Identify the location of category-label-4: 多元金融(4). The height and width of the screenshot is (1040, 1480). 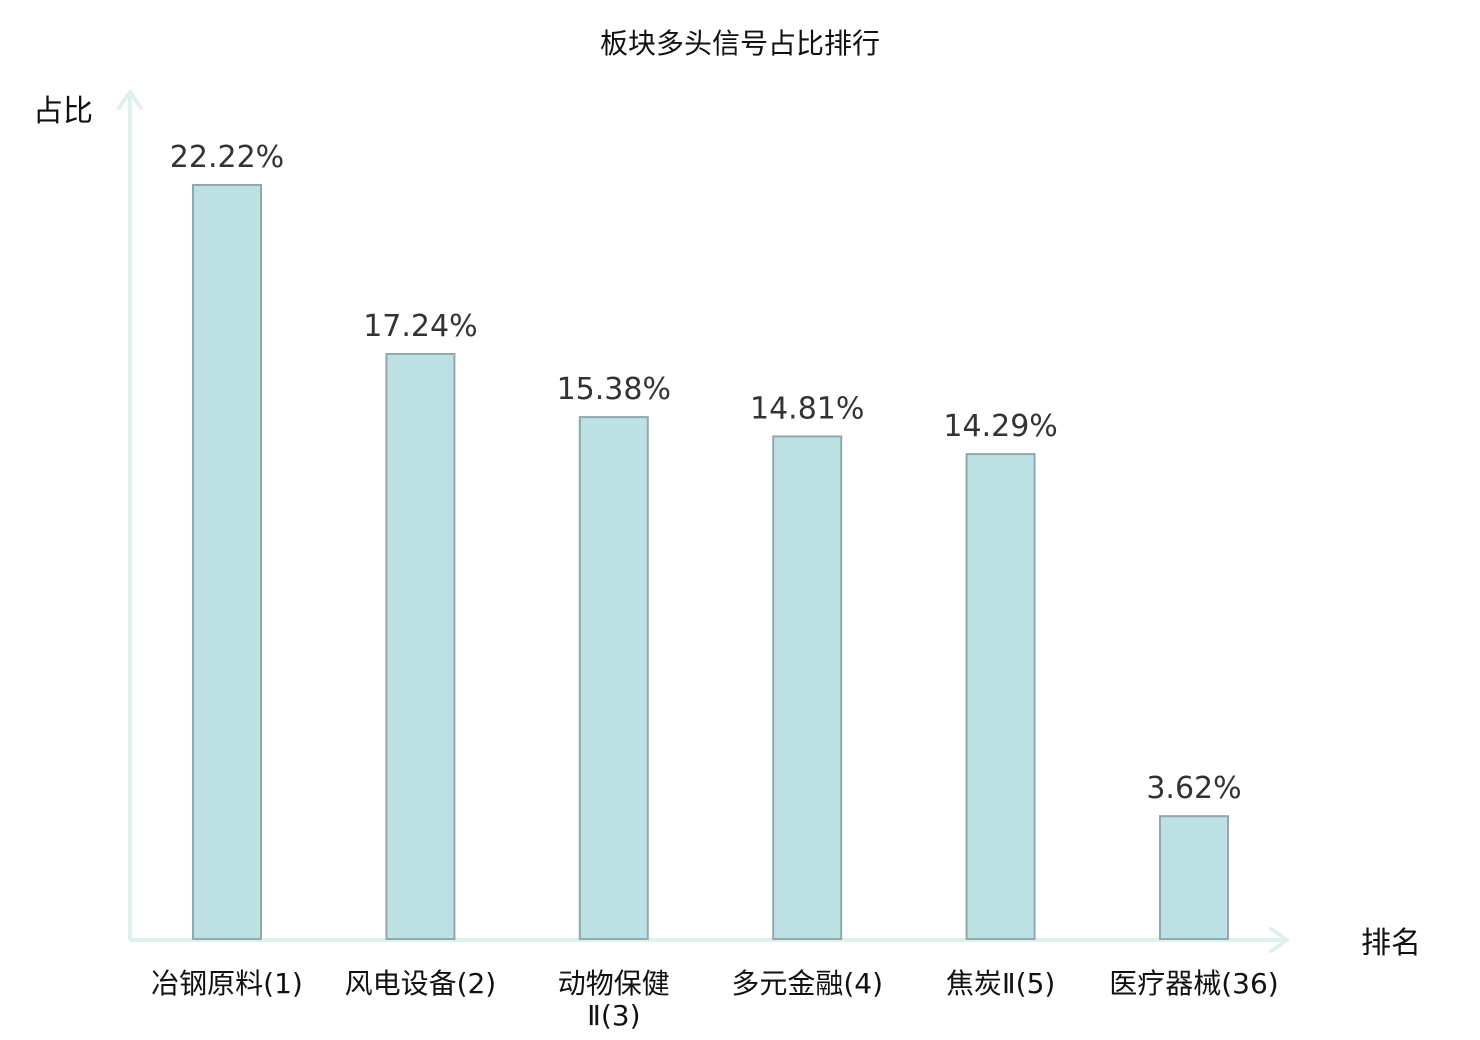
(807, 983).